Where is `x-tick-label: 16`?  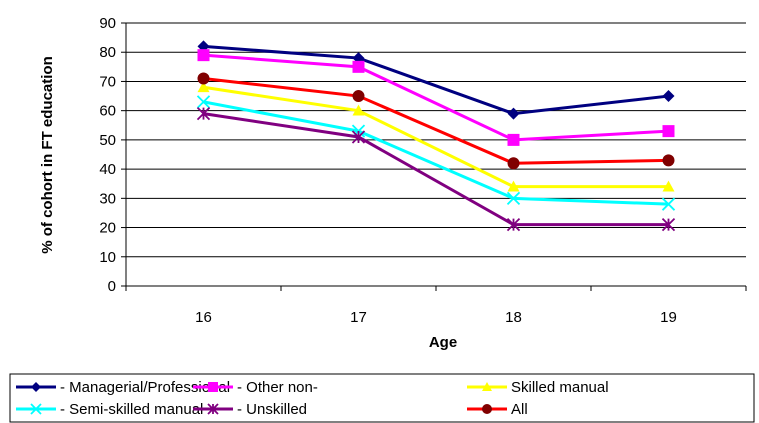
x-tick-label: 16 is located at coordinates (203, 317).